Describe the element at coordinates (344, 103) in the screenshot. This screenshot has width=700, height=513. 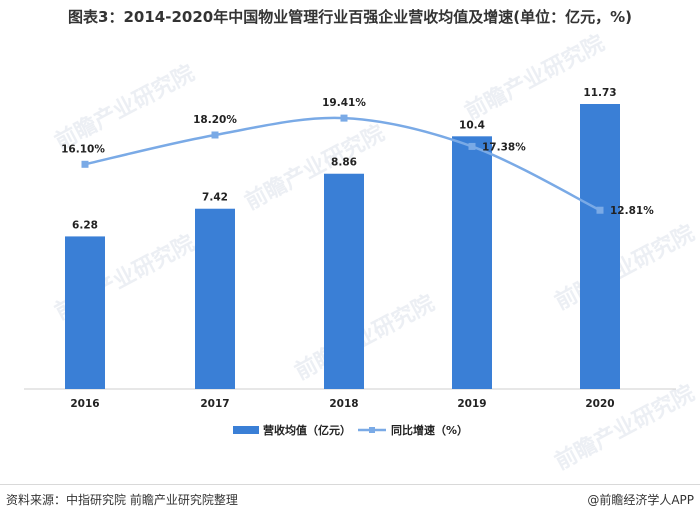
I see `growth-value-label: 19.41%` at that location.